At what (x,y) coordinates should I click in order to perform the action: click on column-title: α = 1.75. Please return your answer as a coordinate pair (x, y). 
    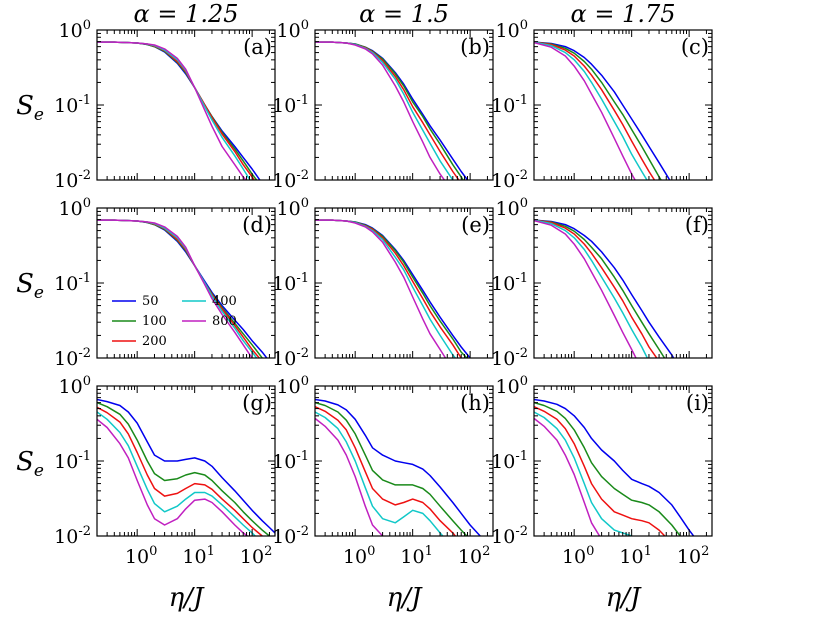
    Looking at the image, I should click on (622, 14).